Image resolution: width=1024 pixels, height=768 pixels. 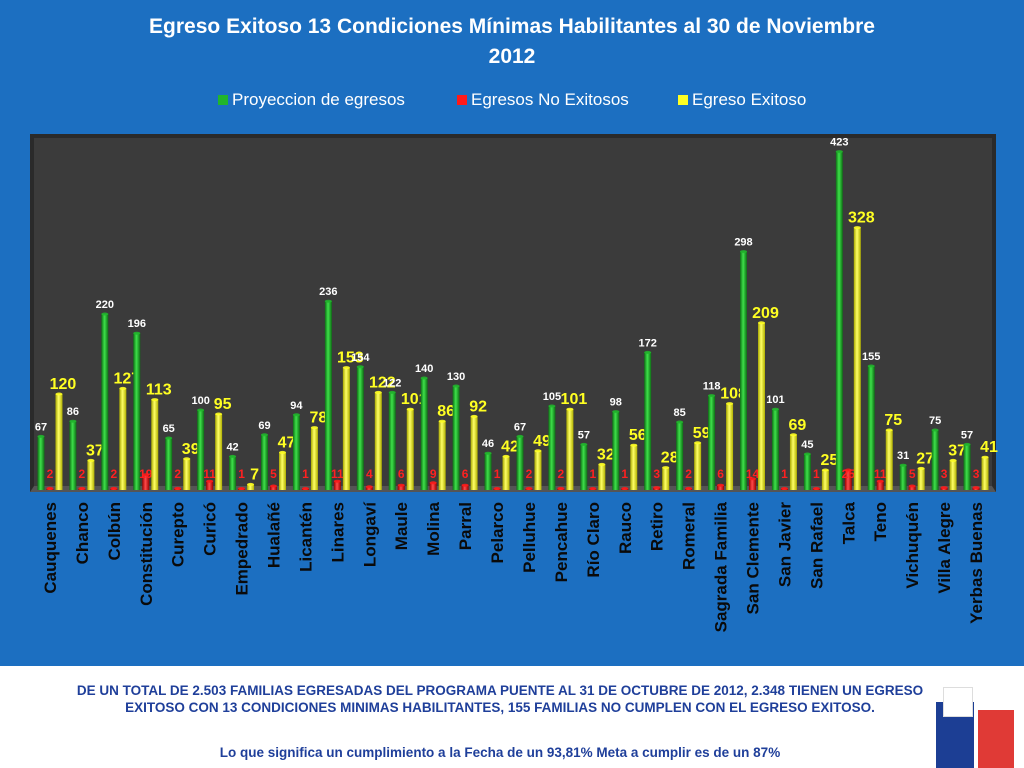 What do you see at coordinates (241, 474) in the screenshot?
I see `data-label-no-exitosos-6: 1` at bounding box center [241, 474].